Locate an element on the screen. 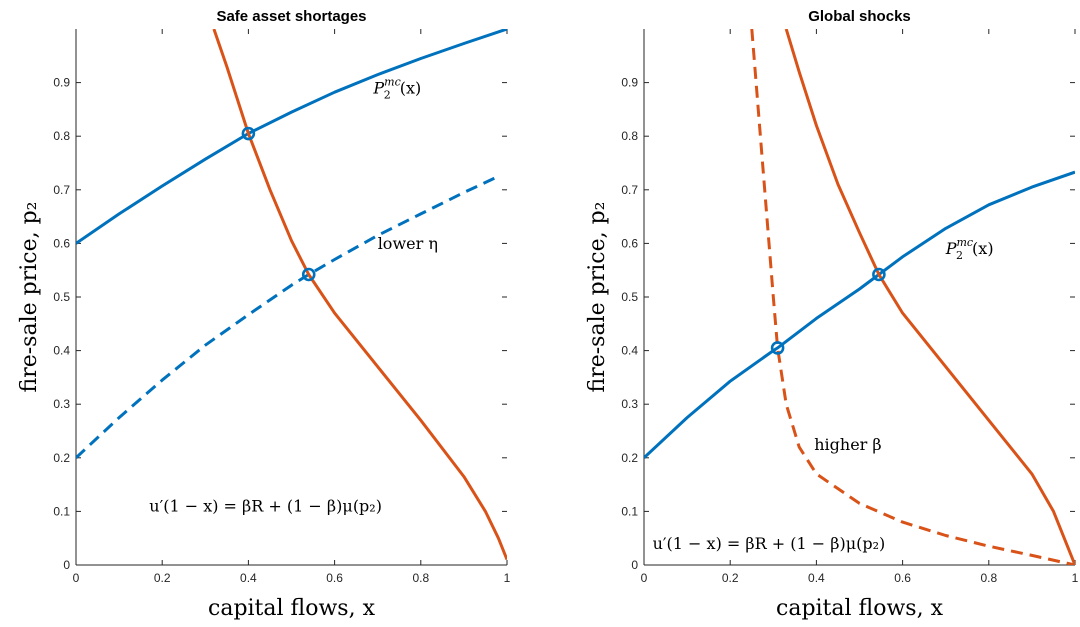 This screenshot has height=627, width=1080. annotation: lower η is located at coordinates (408, 243).